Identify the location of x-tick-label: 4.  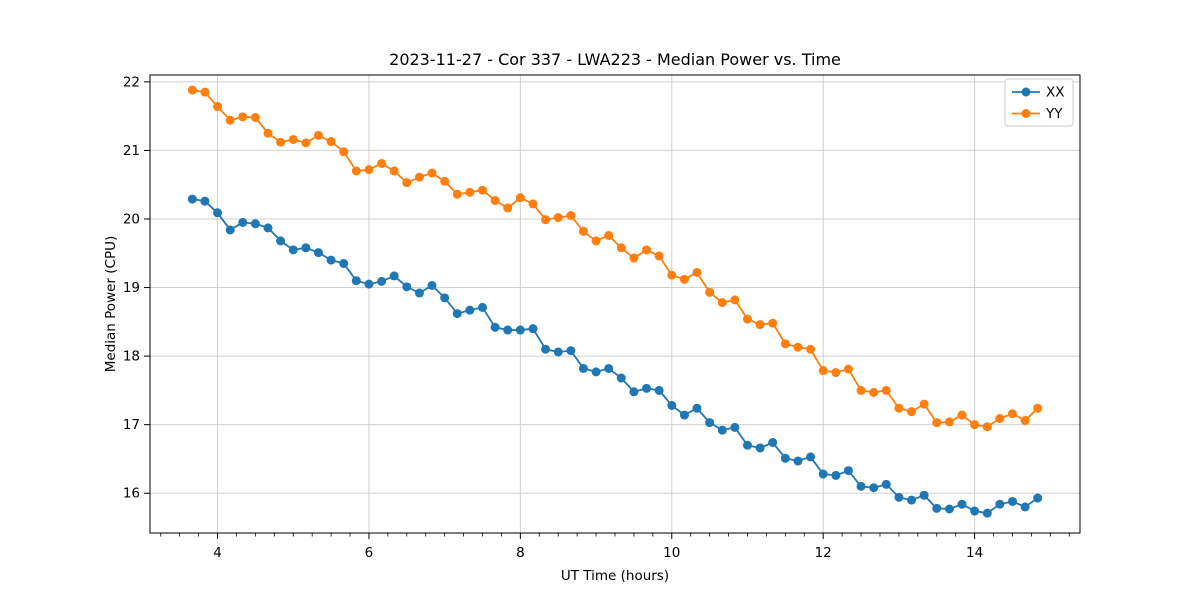
(217, 553).